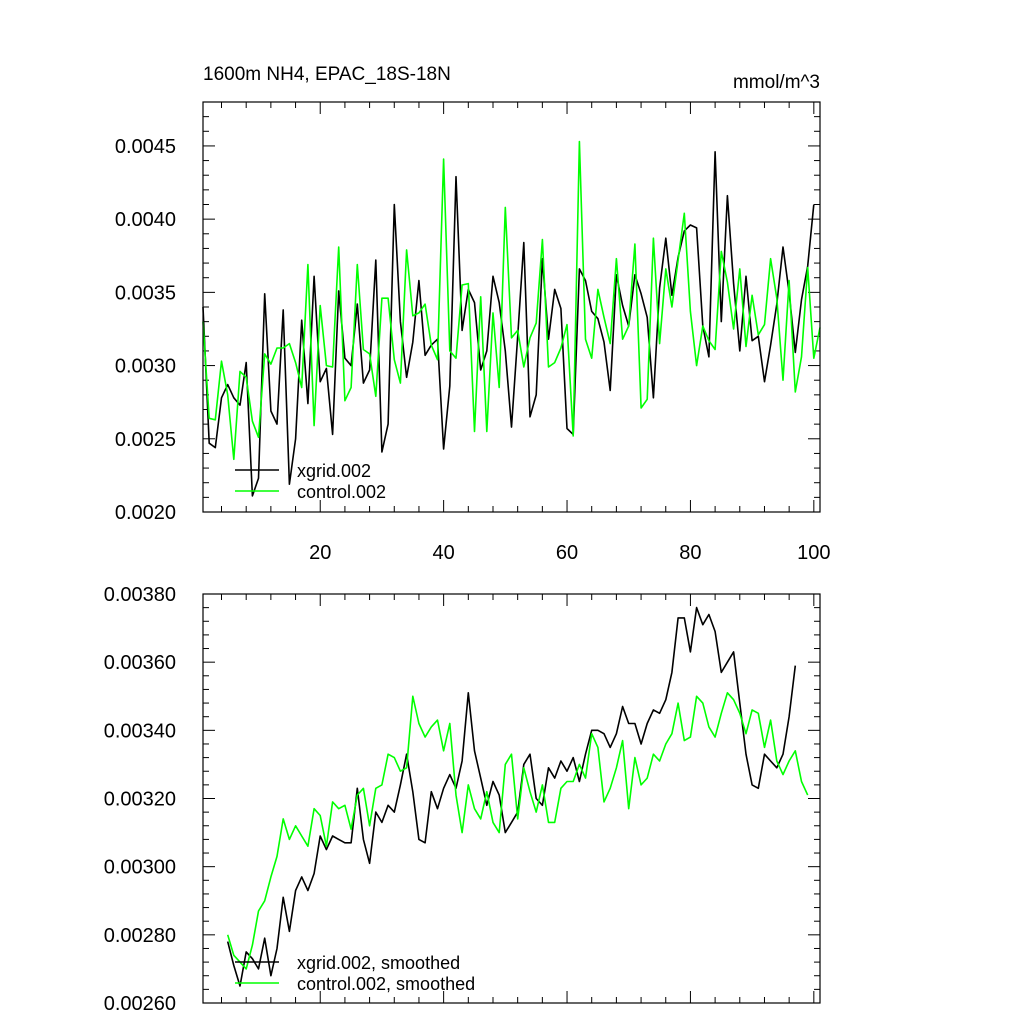  What do you see at coordinates (327, 74) in the screenshot?
I see `chart-title: 1600m NH4, EPAC_18S-18N` at bounding box center [327, 74].